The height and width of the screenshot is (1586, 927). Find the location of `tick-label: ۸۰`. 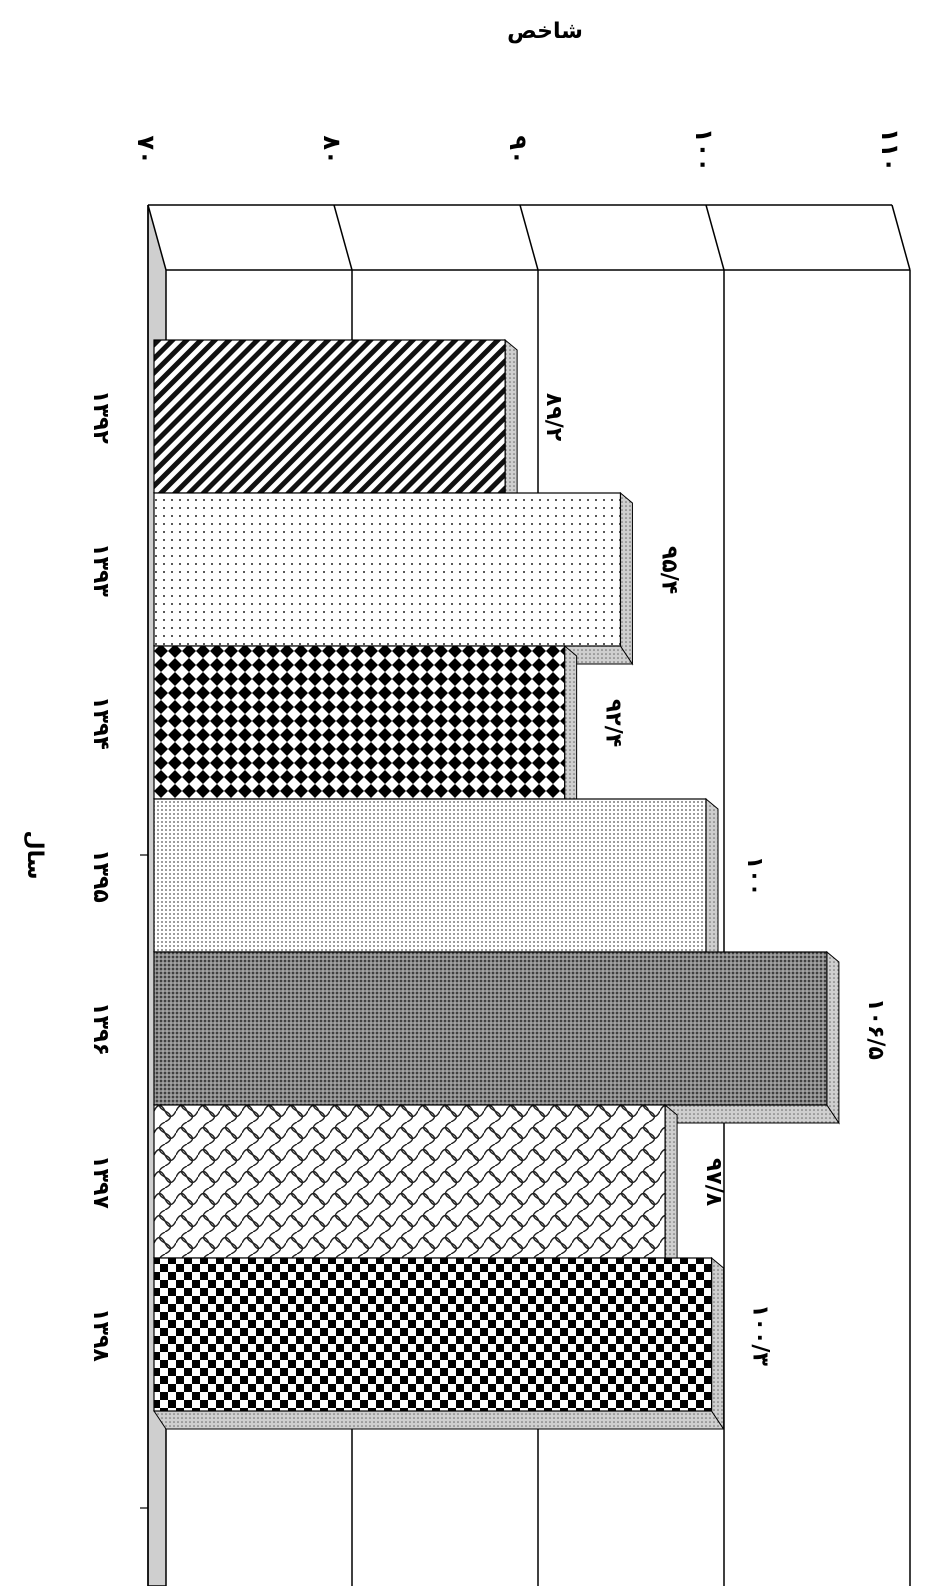

tick-label: ۸۰ is located at coordinates (332, 149).